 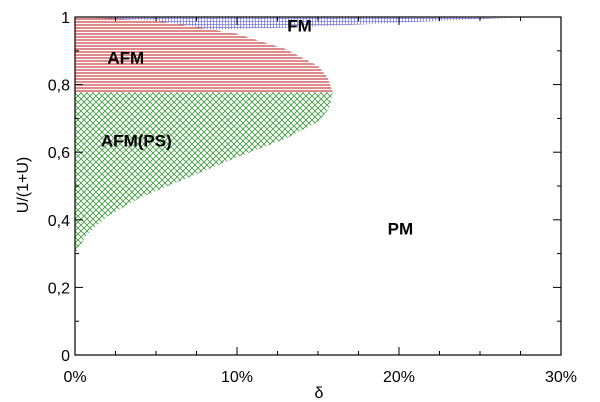 What do you see at coordinates (65, 356) in the screenshot?
I see `y-tick-label: 0` at bounding box center [65, 356].